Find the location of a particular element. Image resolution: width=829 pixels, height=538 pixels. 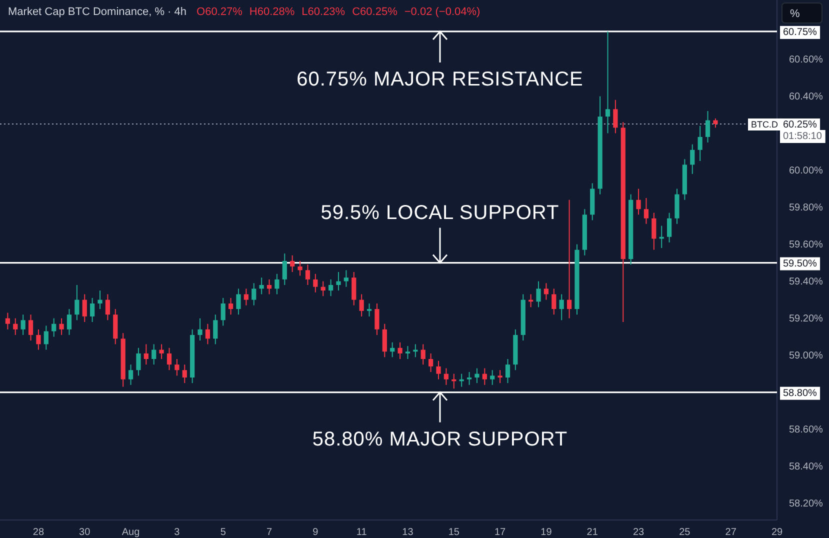

x-tick-label: 5 is located at coordinates (223, 532).